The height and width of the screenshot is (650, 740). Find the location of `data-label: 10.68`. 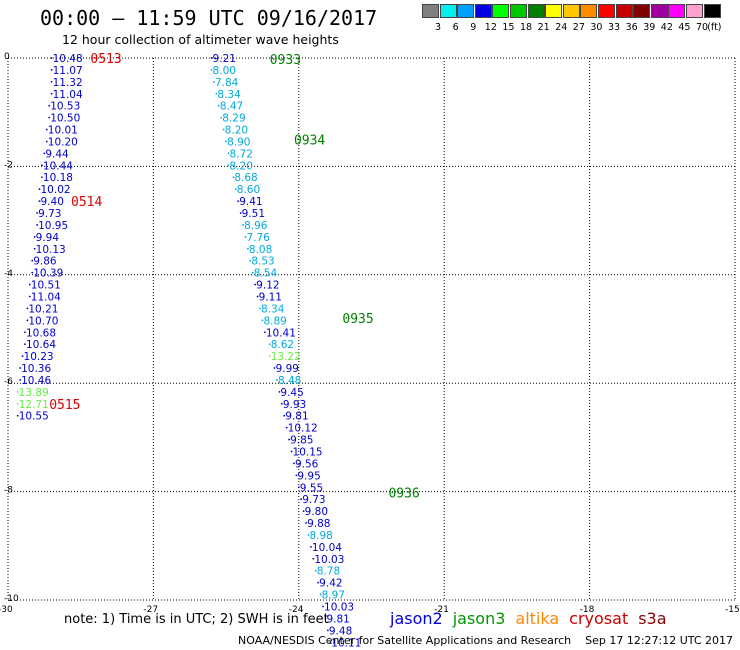

data-label: 10.68 is located at coordinates (41, 333).